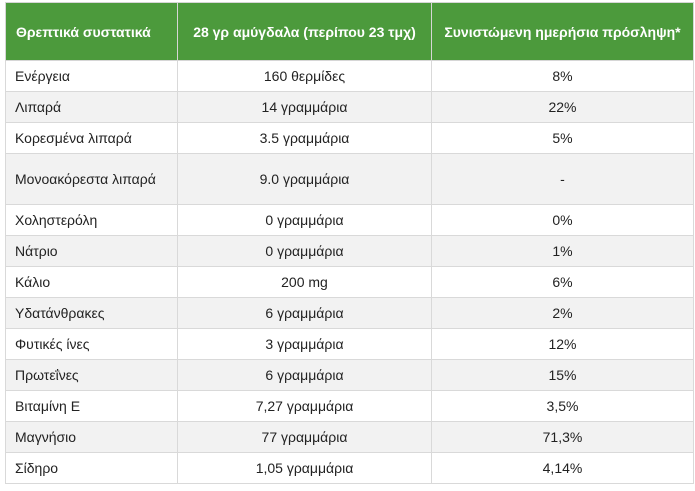 This screenshot has height=491, width=695. What do you see at coordinates (91, 138) in the screenshot?
I see `nutrient-cell: Κορεσμένα λιπαρά` at bounding box center [91, 138].